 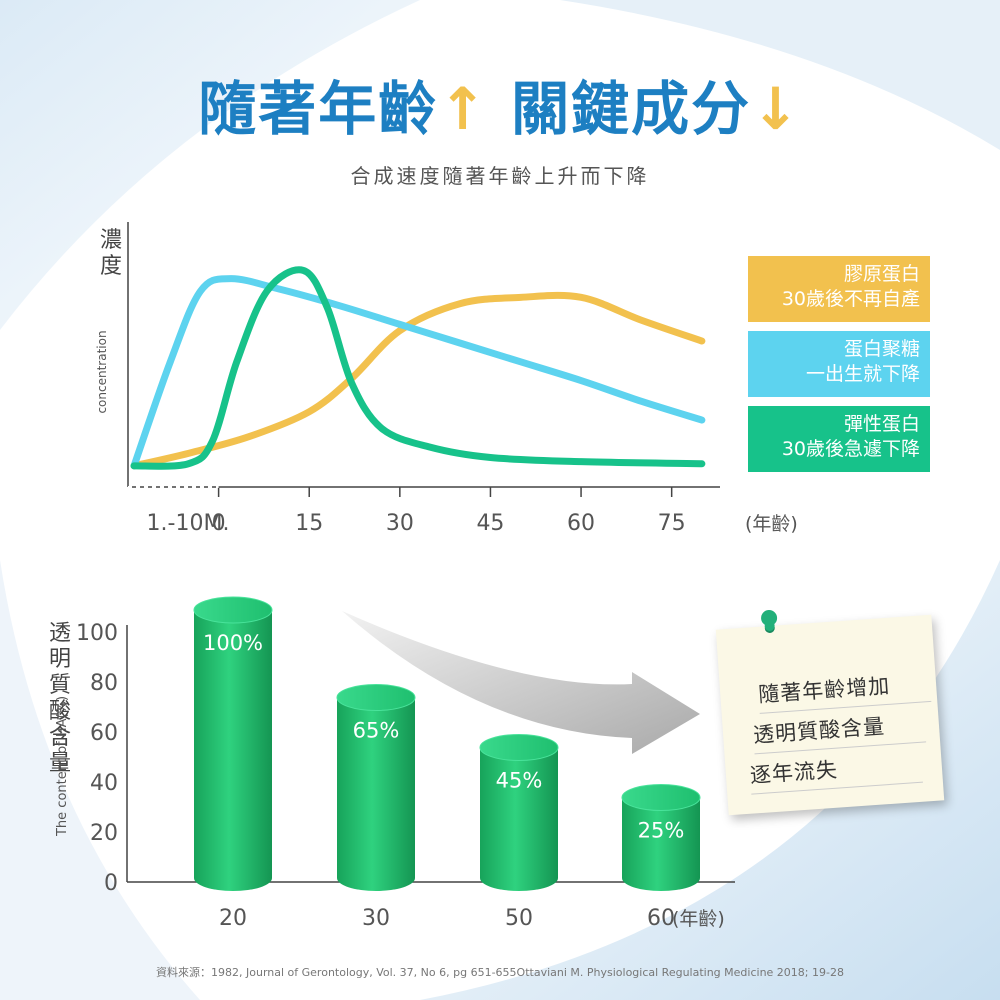 I want to click on collagen-line, so click(x=418, y=380).